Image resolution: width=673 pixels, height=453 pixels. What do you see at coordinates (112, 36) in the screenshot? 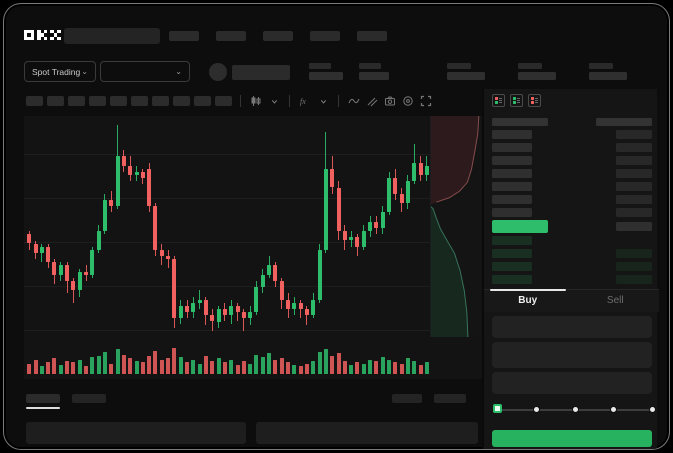
I see `search-input` at bounding box center [112, 36].